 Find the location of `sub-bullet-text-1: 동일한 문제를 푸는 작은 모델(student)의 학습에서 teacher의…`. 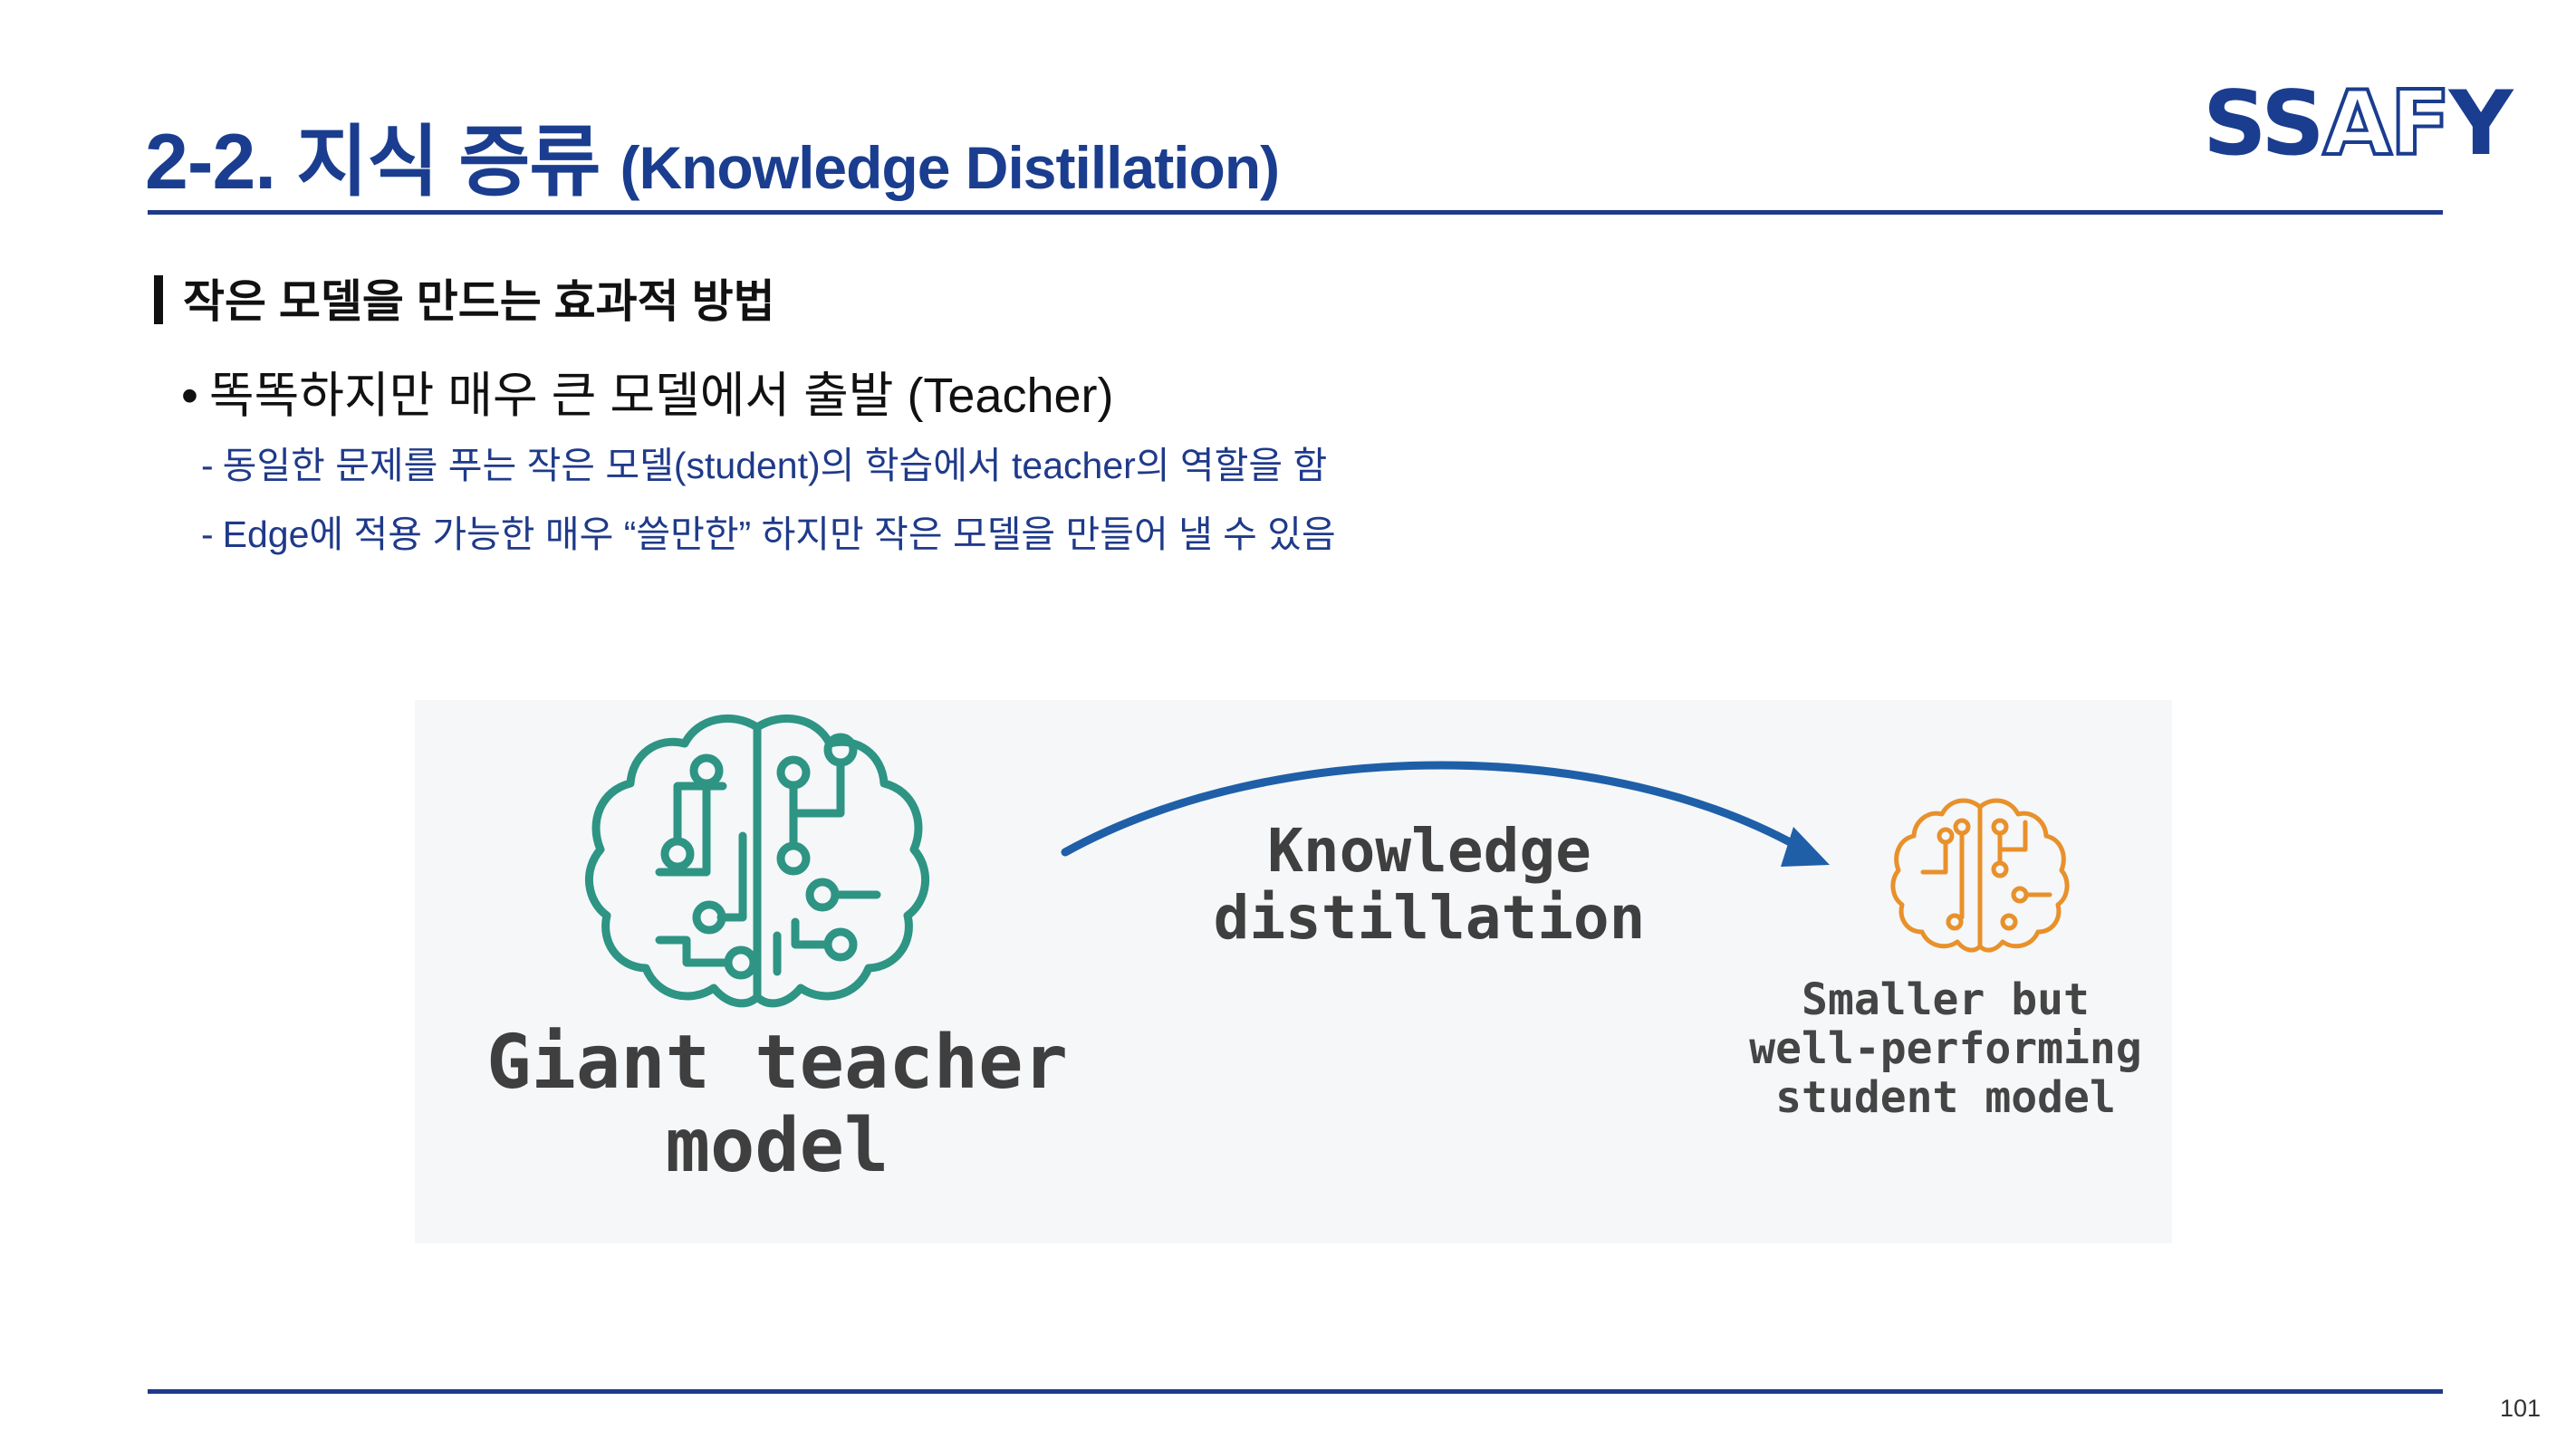

sub-bullet-text-1: 동일한 문제를 푸는 작은 모델(student)의 학습에서 teacher의… is located at coordinates (775, 466).